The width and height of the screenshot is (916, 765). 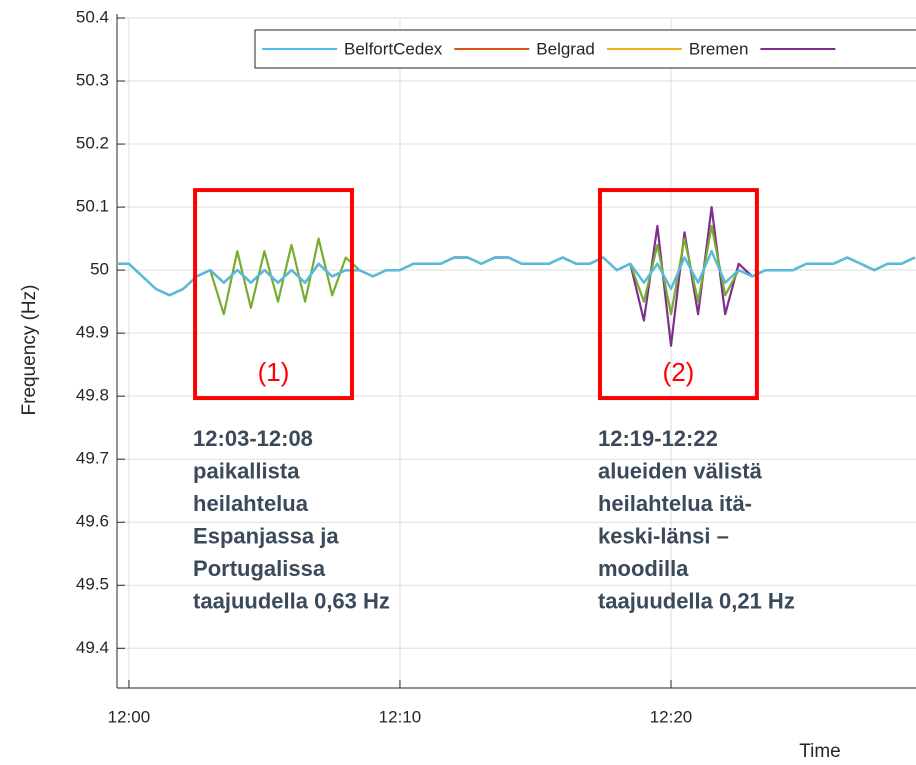 I want to click on x-tick-label: 12:10, so click(x=400, y=716).